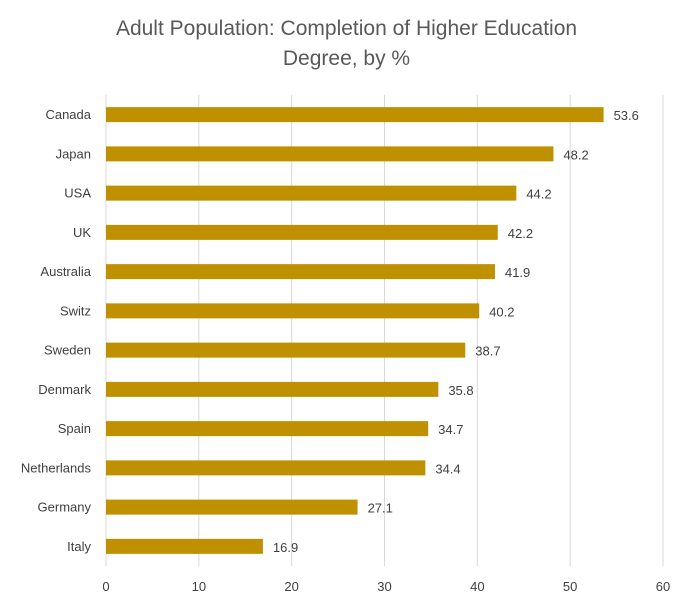  I want to click on data-label: 34.4, so click(447, 468).